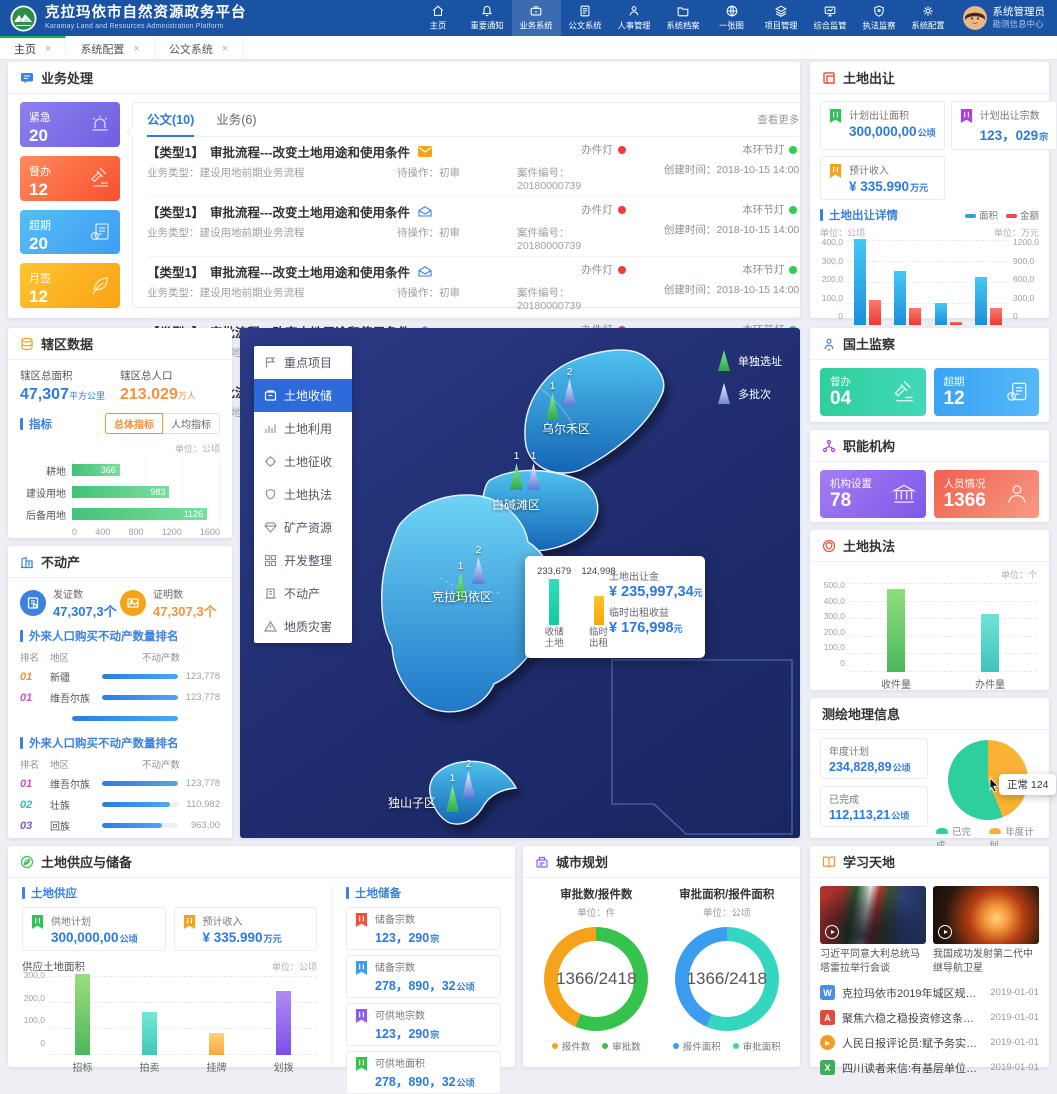  I want to click on article-row: A 聚焦六稳之稳投资修这条路钱花得值 2019-01-01, so click(929, 1017).